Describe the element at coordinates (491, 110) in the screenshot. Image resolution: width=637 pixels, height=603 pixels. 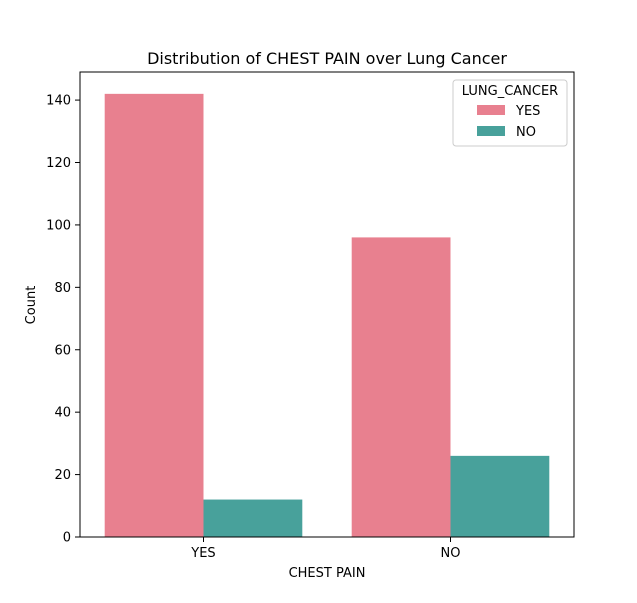
I see `legend-swatch-yes` at that location.